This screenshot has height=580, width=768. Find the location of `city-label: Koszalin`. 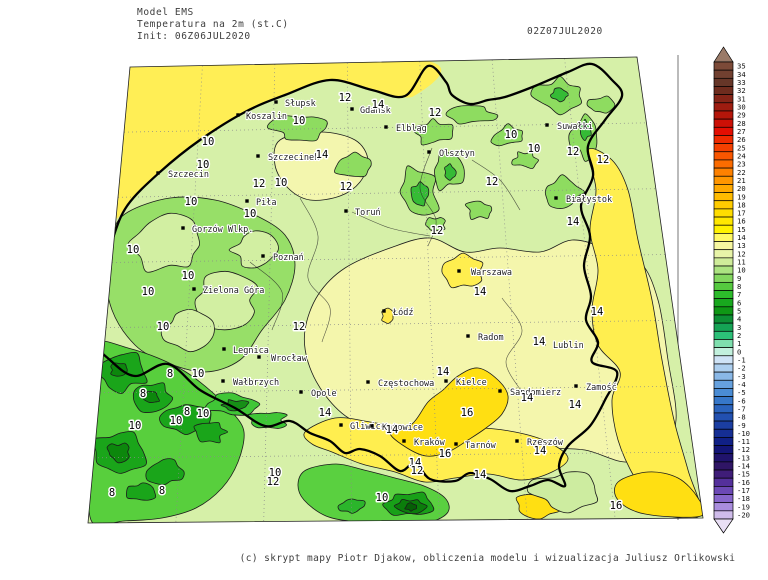

city-label: Koszalin is located at coordinates (266, 117).